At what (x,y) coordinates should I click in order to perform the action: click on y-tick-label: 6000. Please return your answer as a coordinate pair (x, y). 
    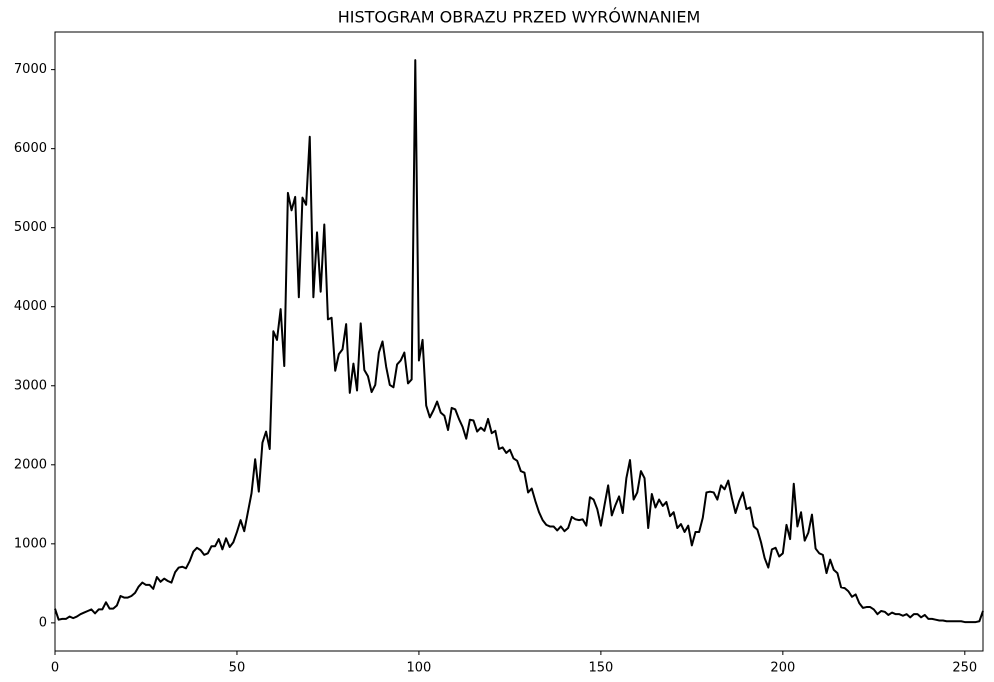
    Looking at the image, I should click on (30, 148).